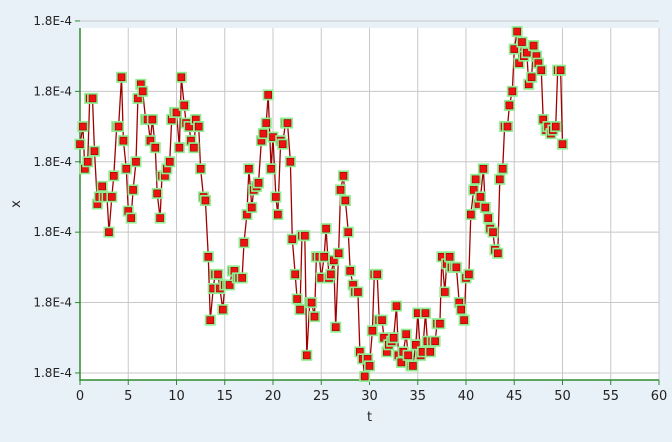  Describe the element at coordinates (80, 396) in the screenshot. I see `x-tick-label: 0` at that location.